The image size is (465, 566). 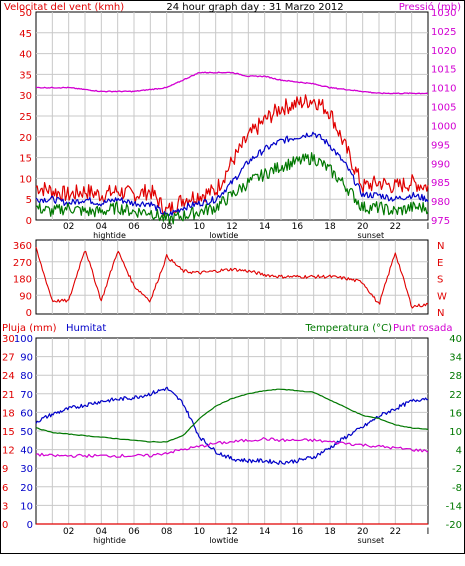 What do you see at coordinates (440, 164) in the screenshot?
I see `pressure-tick-label: 990` at bounding box center [440, 164].